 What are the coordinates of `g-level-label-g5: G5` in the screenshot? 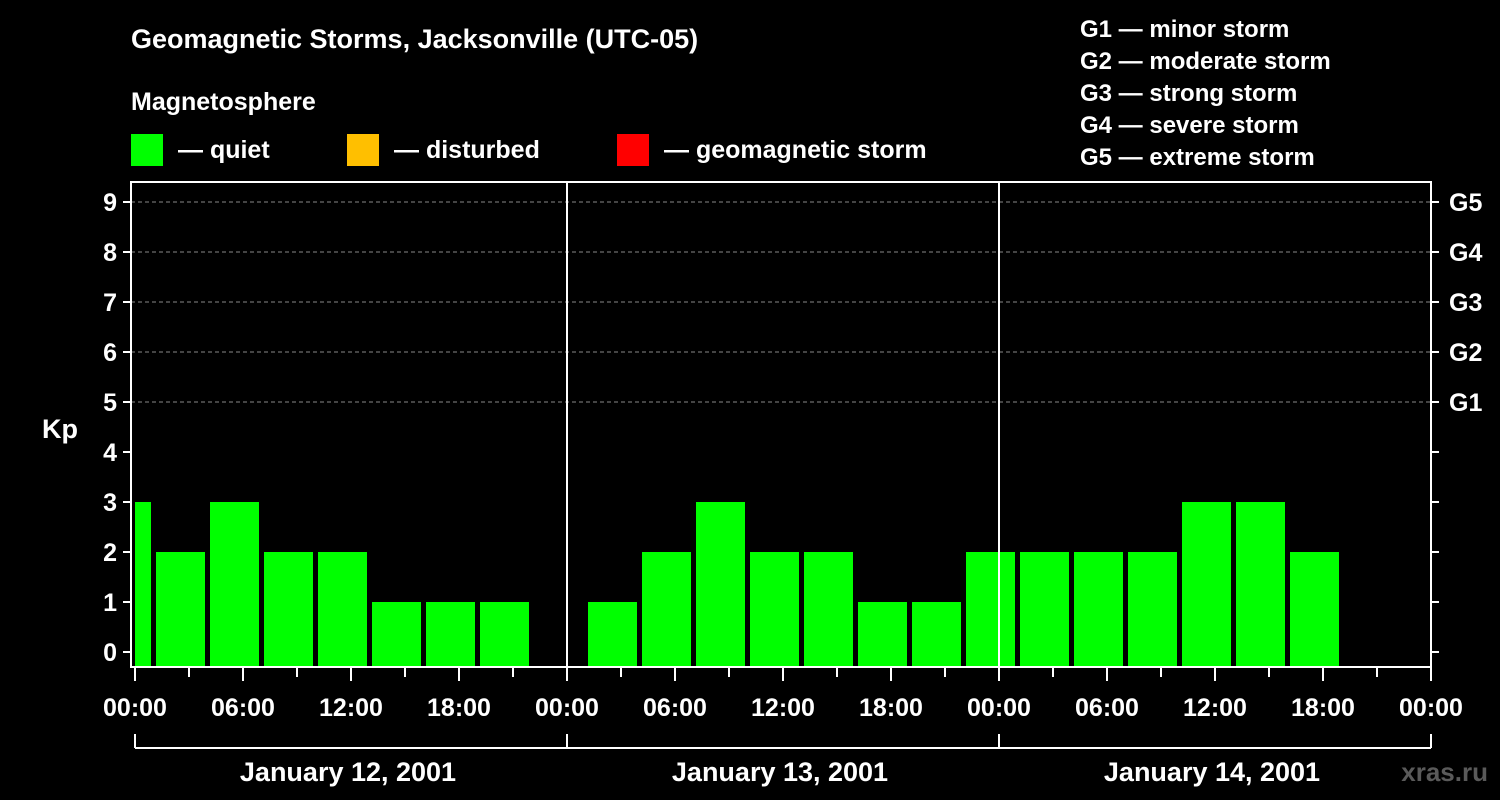 It's located at (1465, 203).